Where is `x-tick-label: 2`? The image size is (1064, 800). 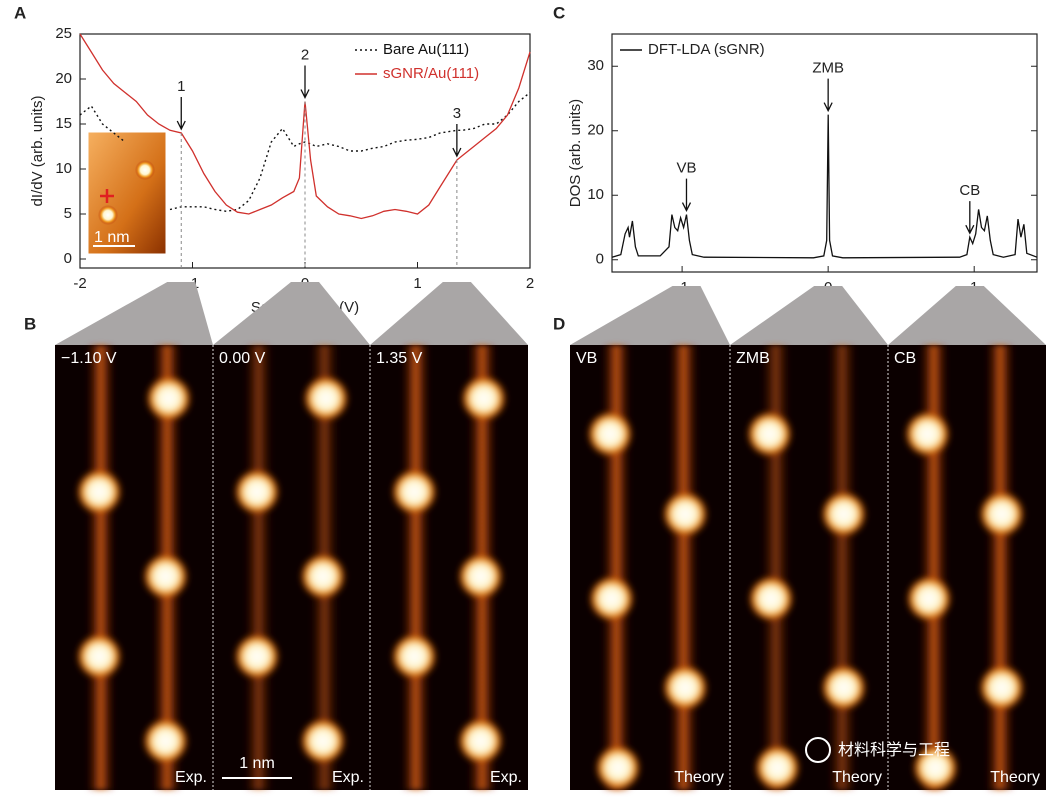 x-tick-label: 2 is located at coordinates (530, 283).